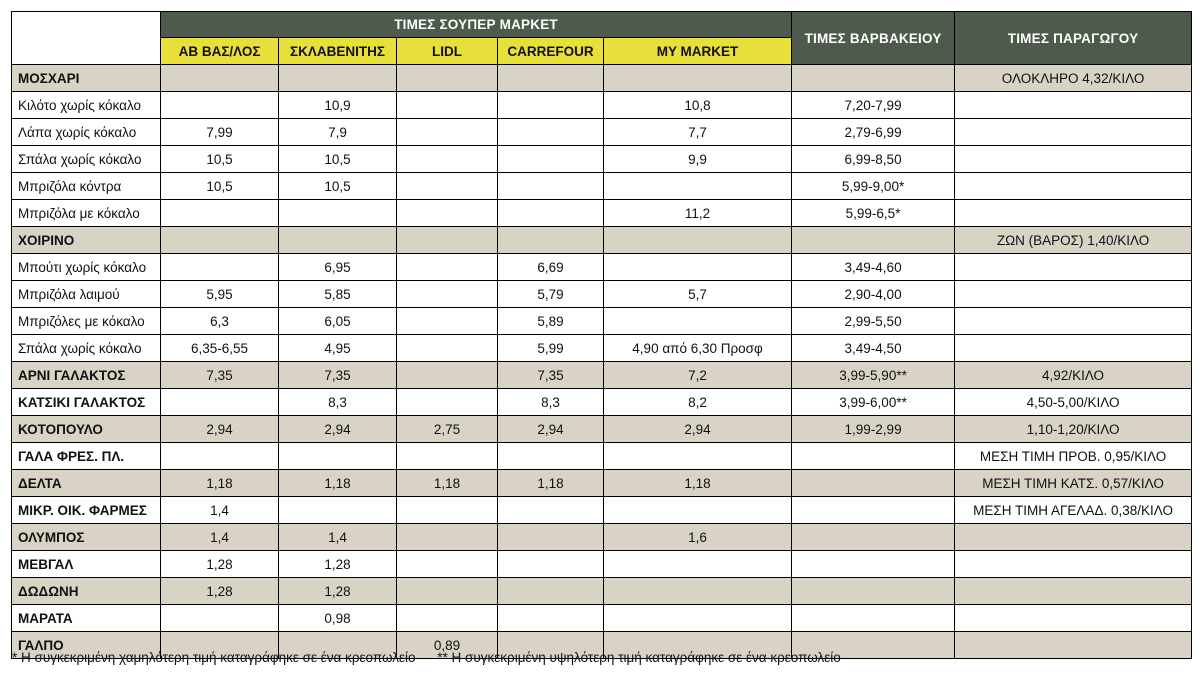  I want to click on row-label: ΔΩΔΩΝΗ, so click(86, 591).